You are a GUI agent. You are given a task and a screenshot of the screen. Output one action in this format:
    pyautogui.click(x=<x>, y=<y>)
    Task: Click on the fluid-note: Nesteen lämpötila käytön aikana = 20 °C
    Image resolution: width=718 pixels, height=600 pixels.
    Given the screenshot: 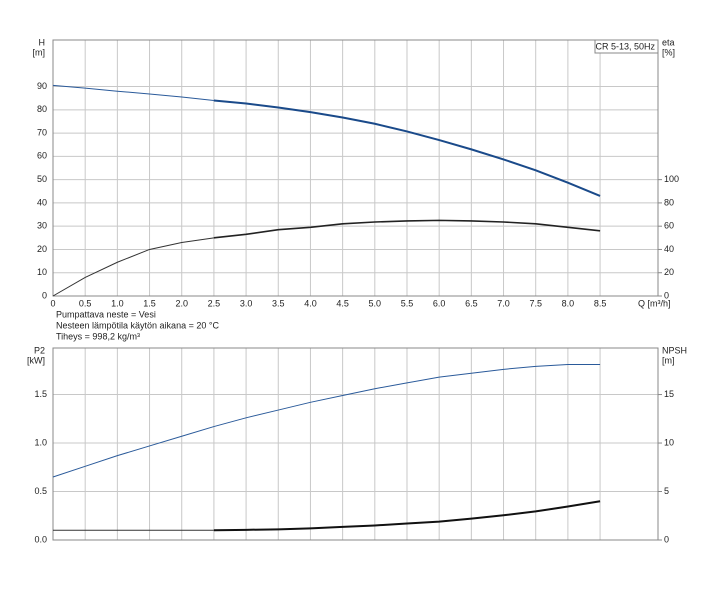 What is the action you would take?
    pyautogui.click(x=137, y=325)
    